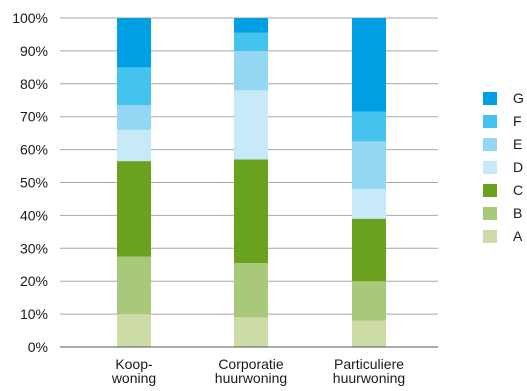  I want to click on y-tick-label: 30%, so click(34, 248).